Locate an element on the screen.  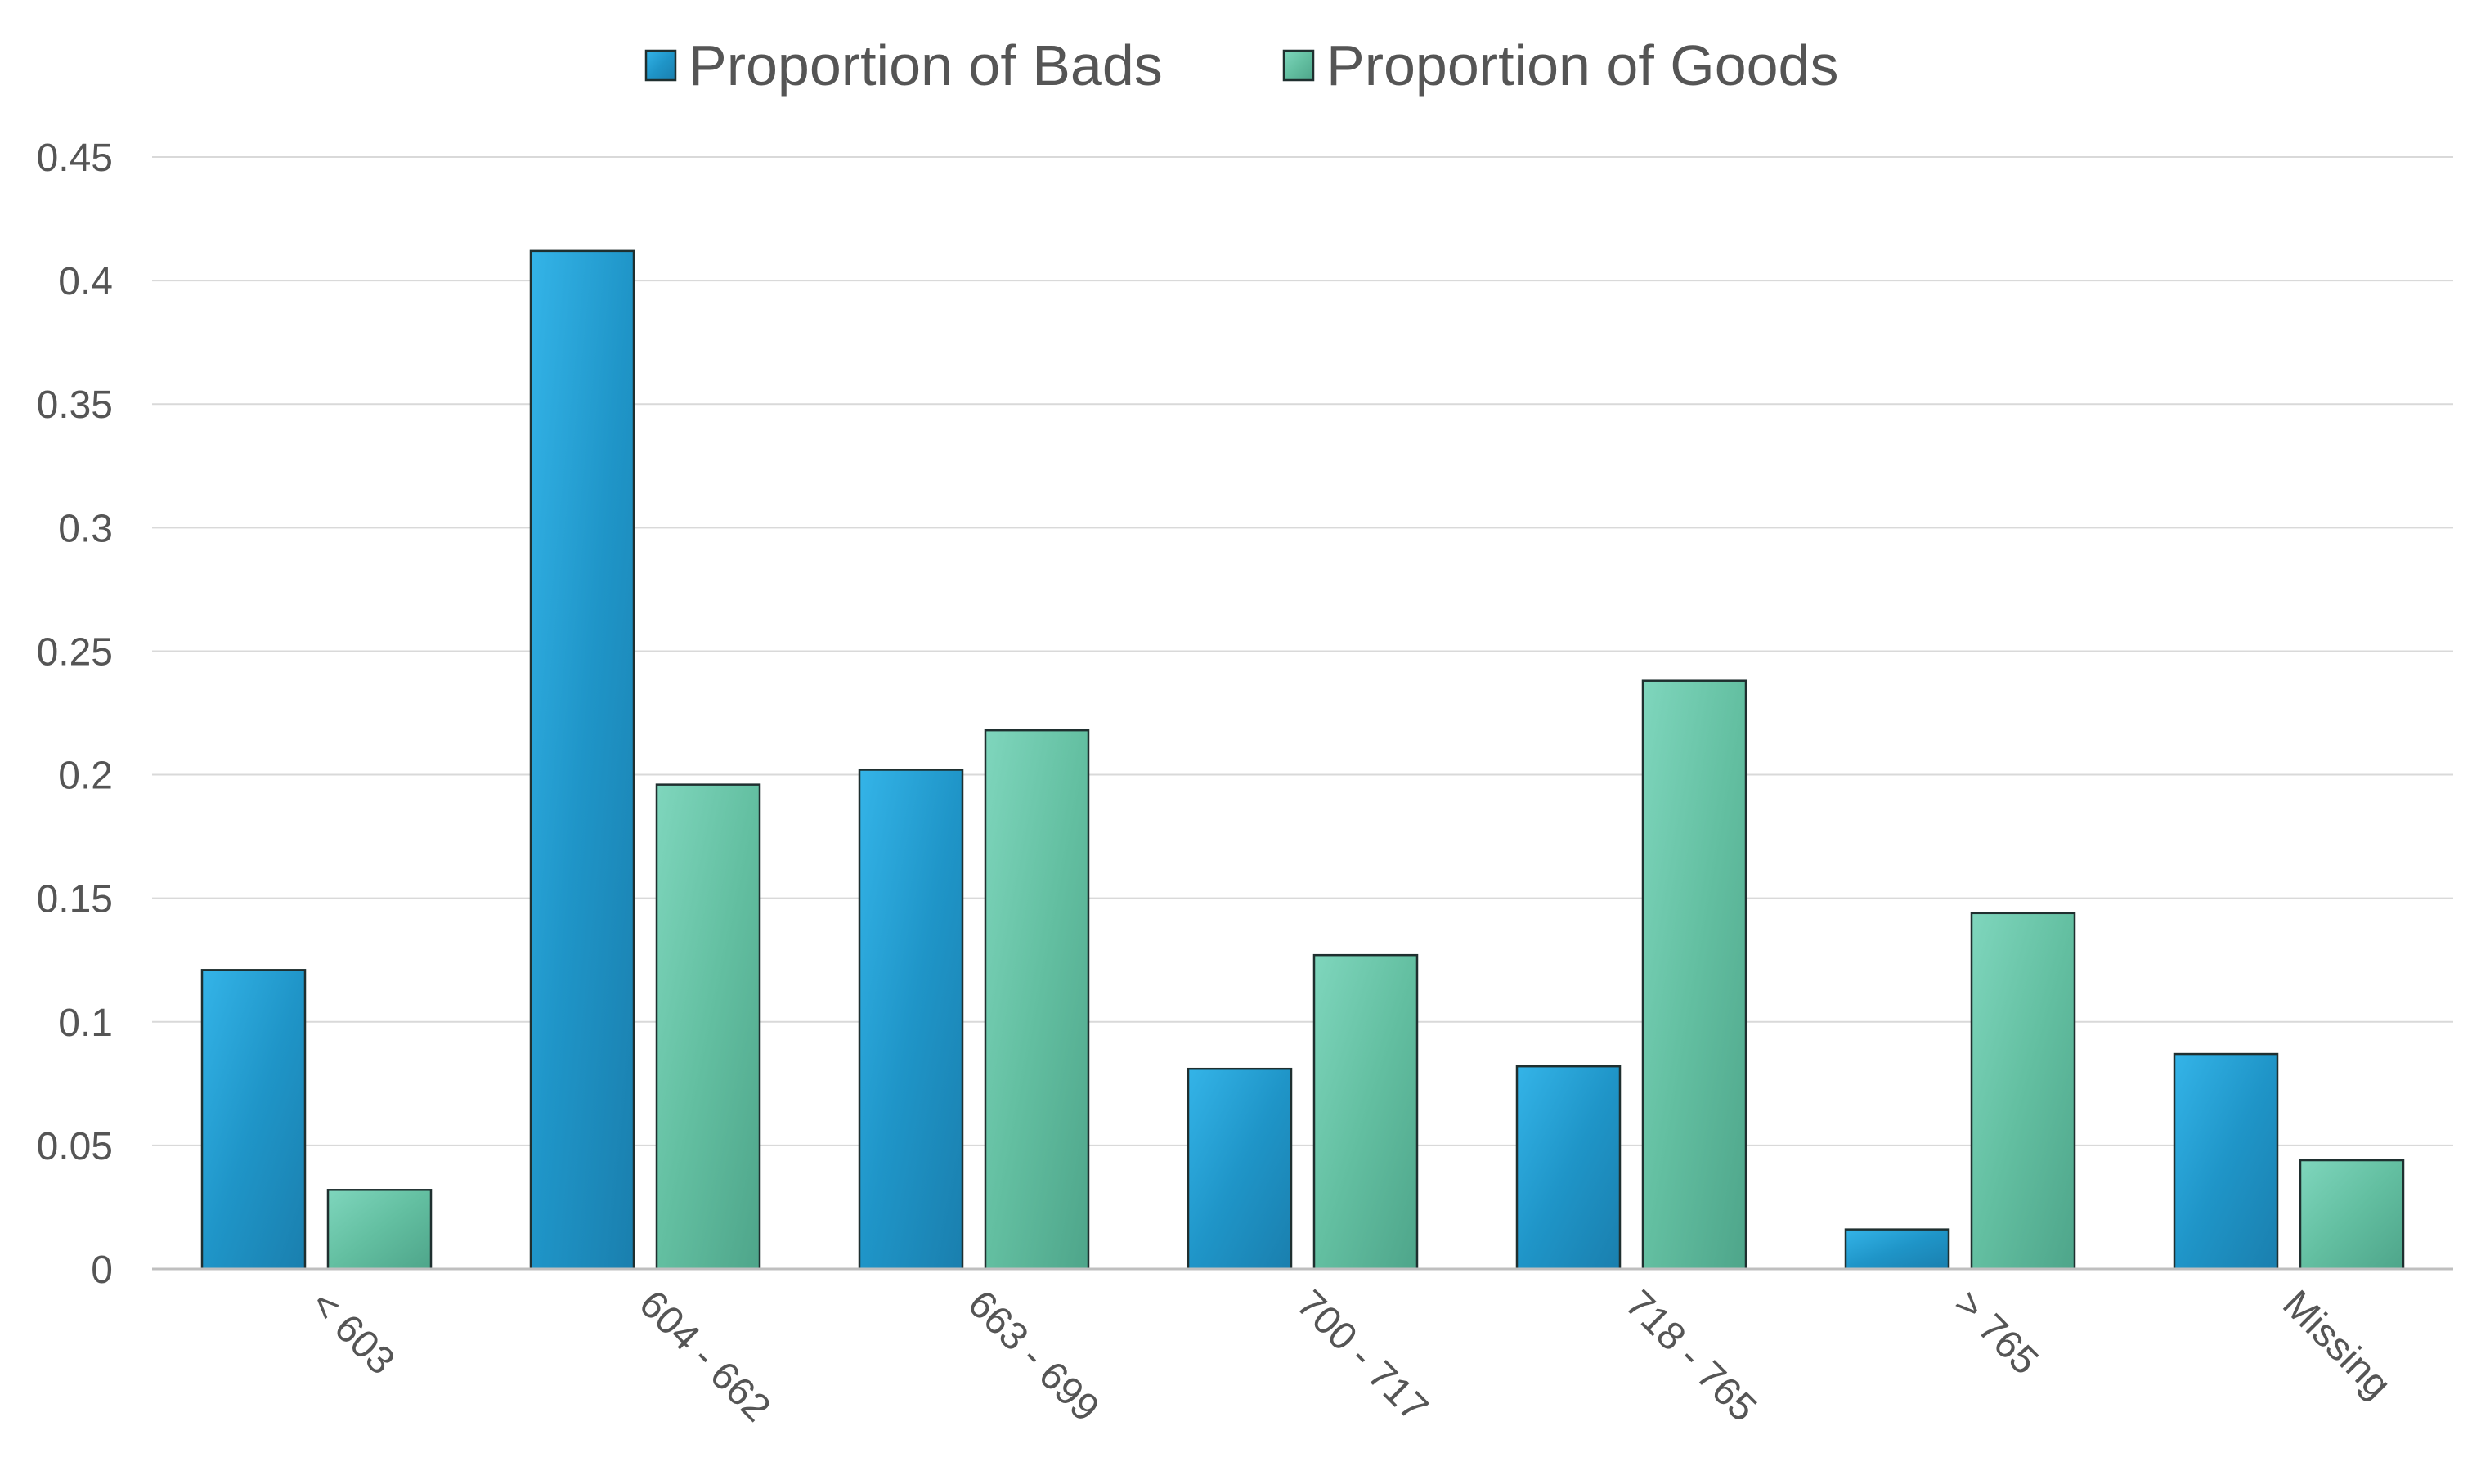
x-category-label: 604 - 662 is located at coordinates (704, 1356).